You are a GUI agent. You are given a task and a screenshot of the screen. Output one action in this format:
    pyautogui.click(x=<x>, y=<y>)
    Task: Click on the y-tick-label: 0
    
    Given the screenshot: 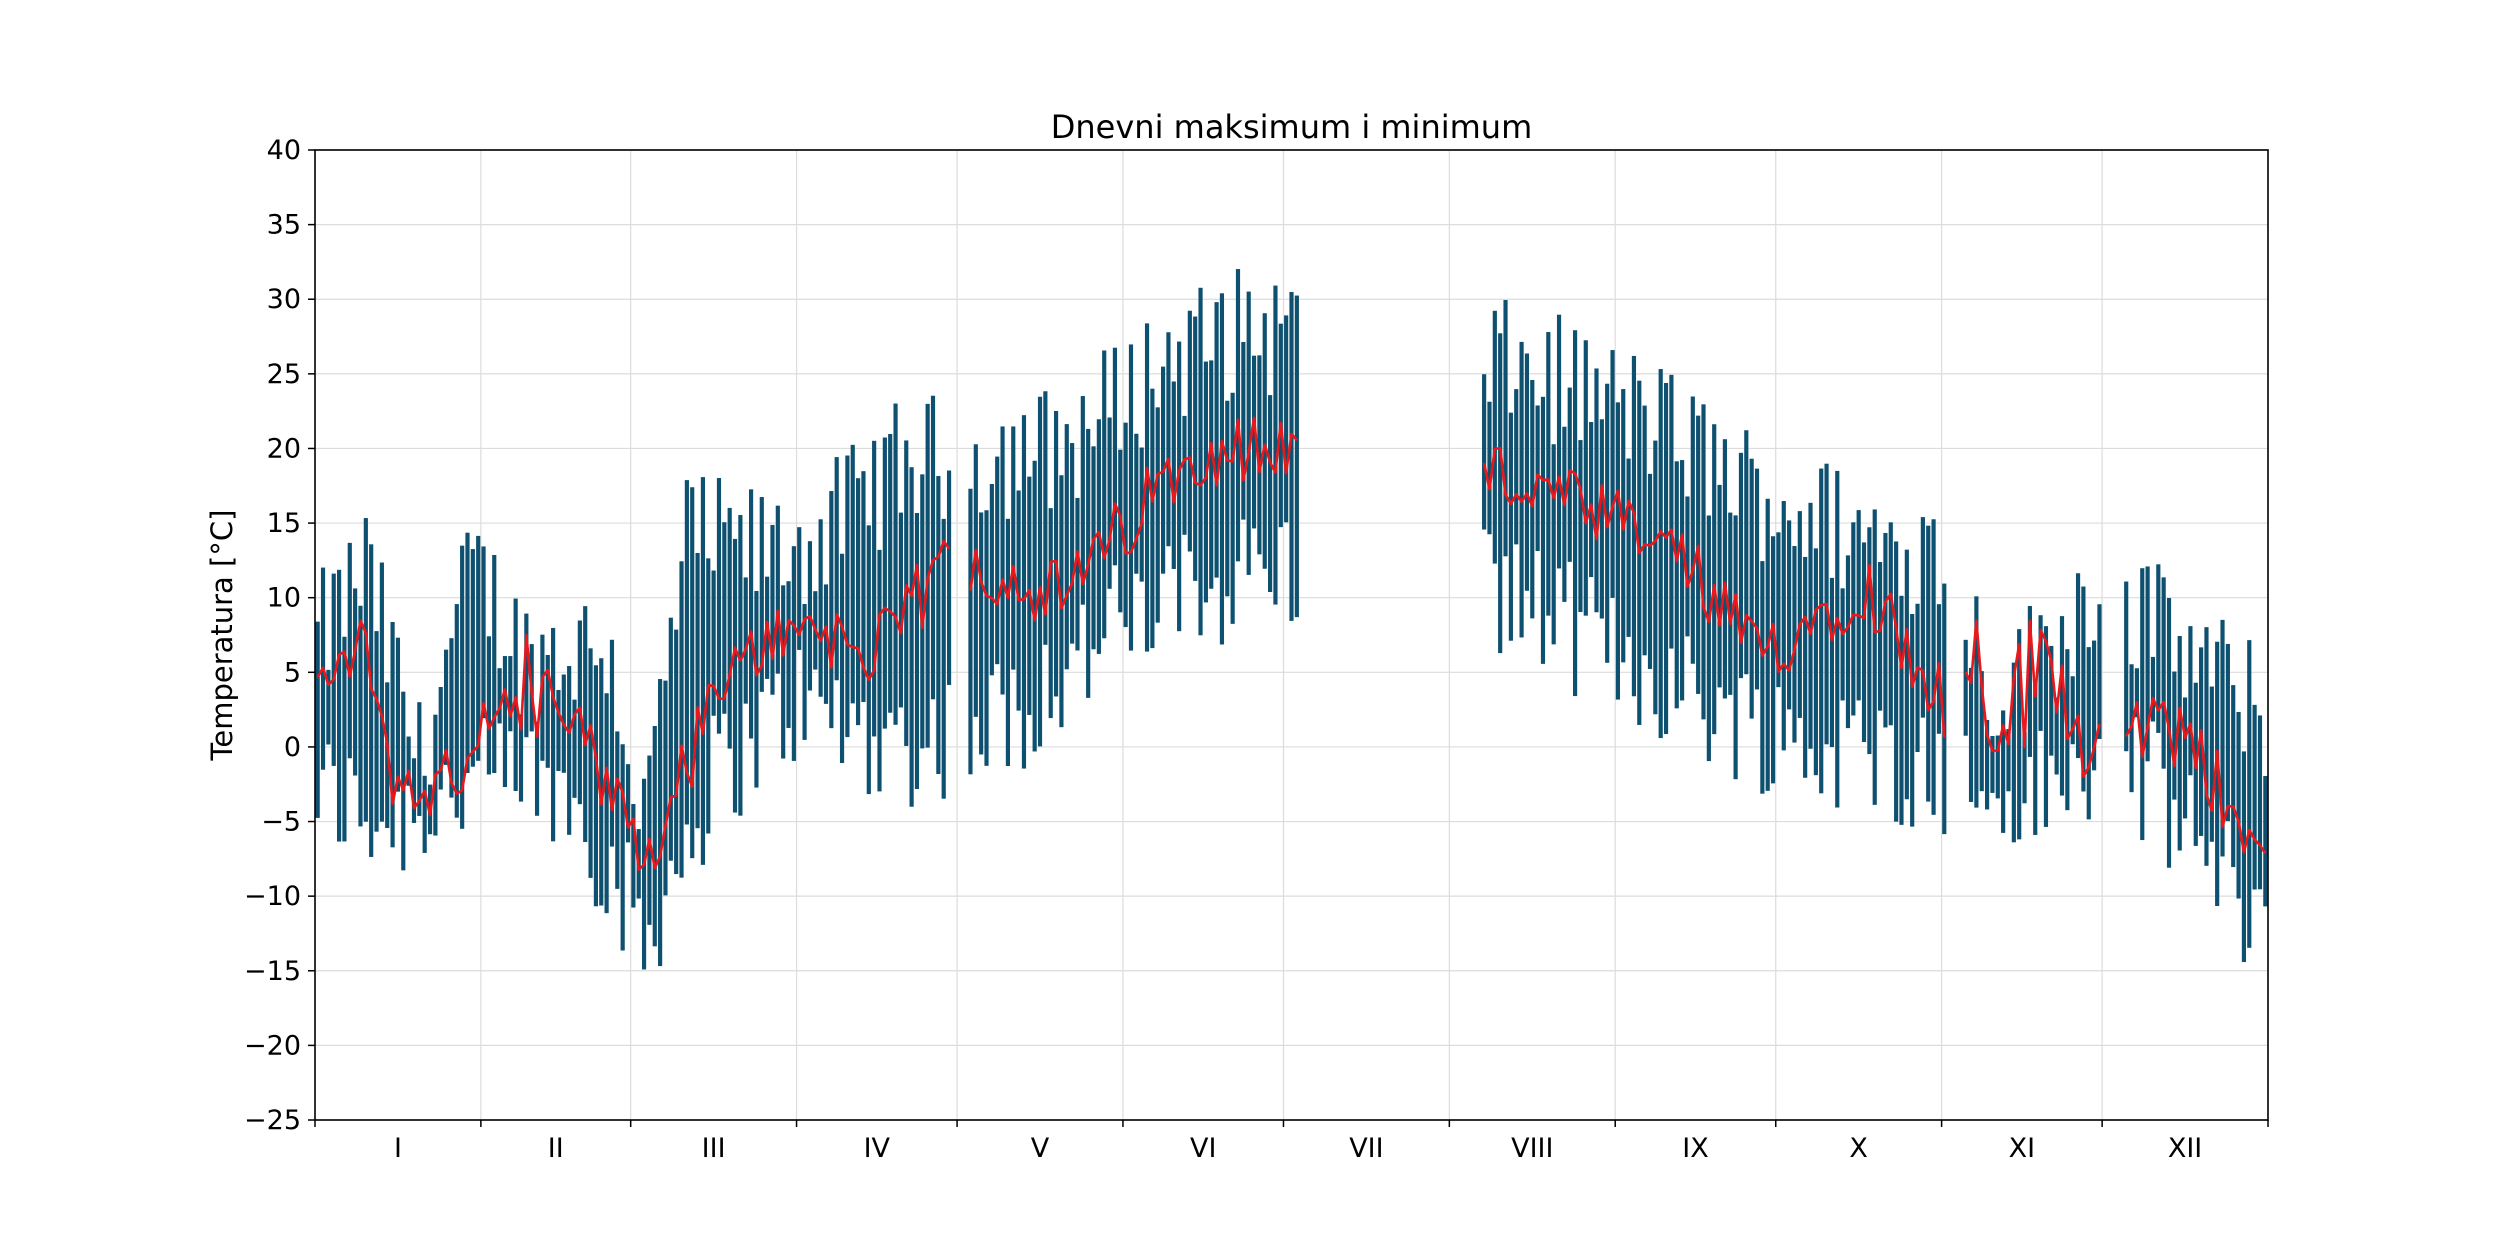 What is the action you would take?
    pyautogui.click(x=292, y=747)
    